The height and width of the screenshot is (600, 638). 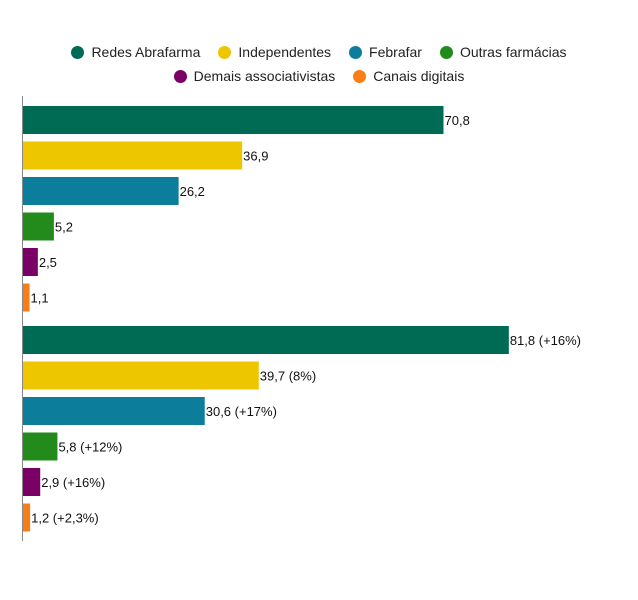 What do you see at coordinates (419, 76) in the screenshot?
I see `legend-label: Canais digitais` at bounding box center [419, 76].